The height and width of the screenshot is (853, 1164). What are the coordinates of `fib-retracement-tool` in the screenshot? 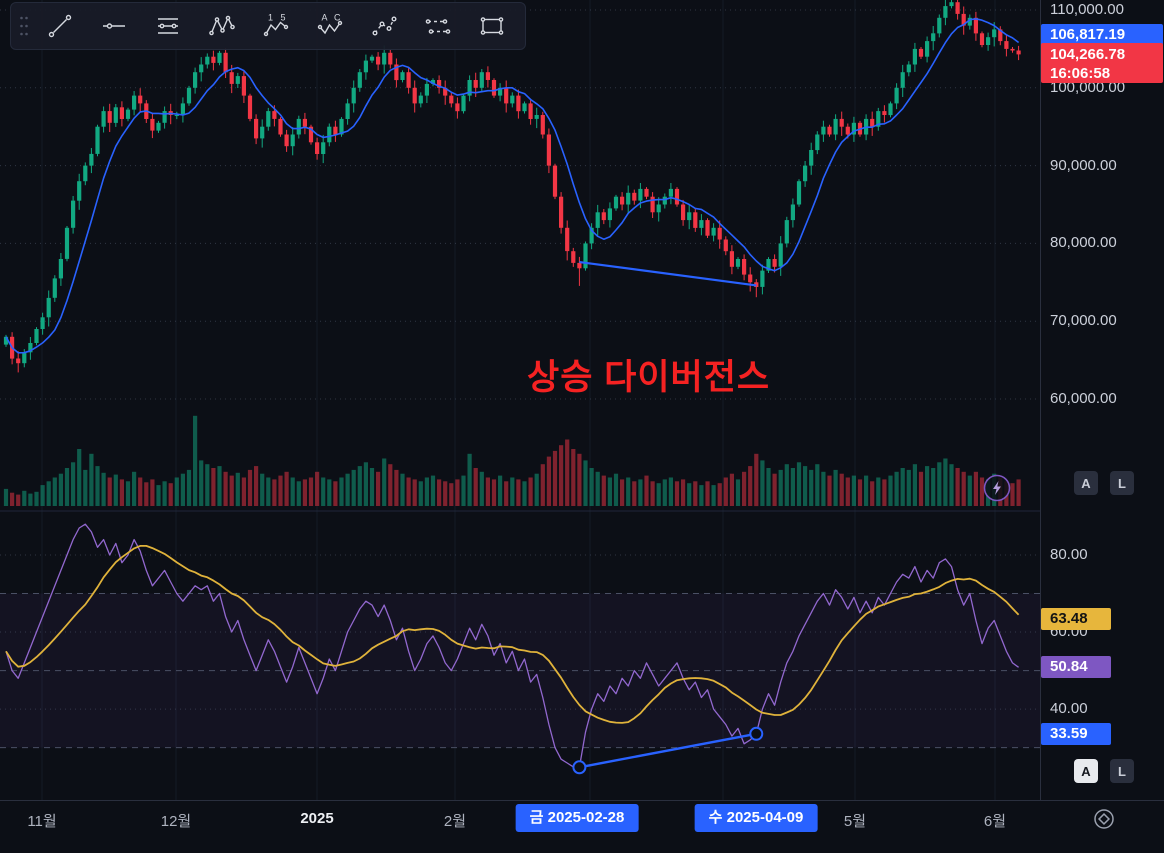 It's located at (168, 26).